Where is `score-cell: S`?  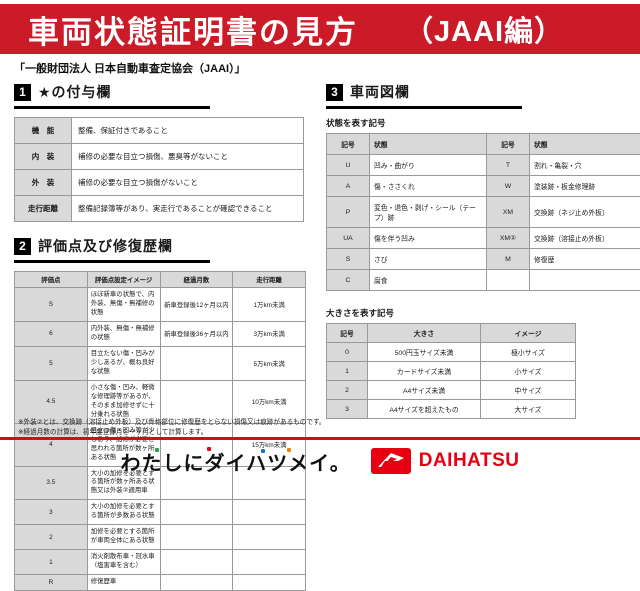
score-cell: S is located at coordinates (51, 305).